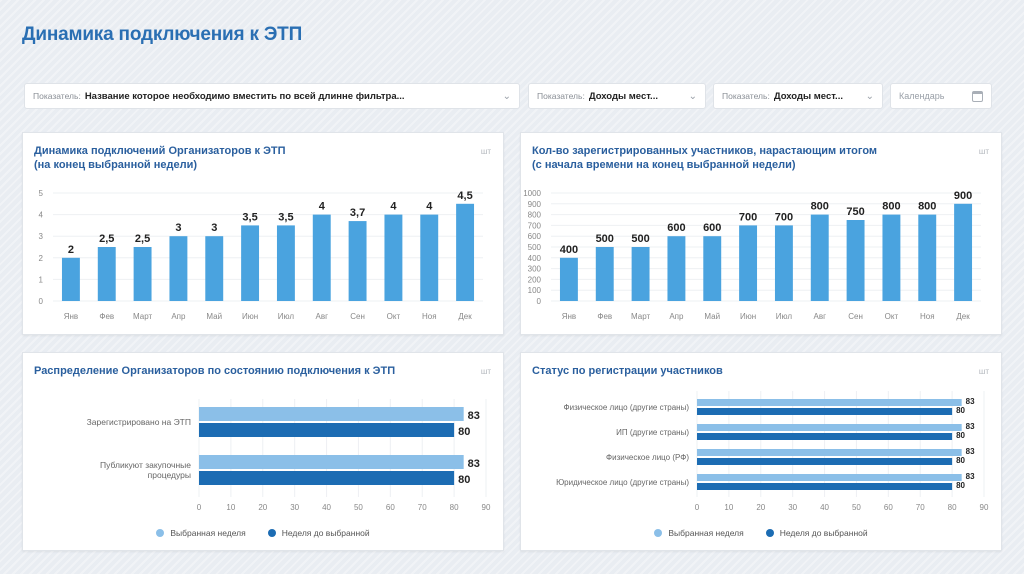 This screenshot has height=574, width=1024. What do you see at coordinates (178, 316) in the screenshot?
I see `x-tick-label: Апр` at bounding box center [178, 316].